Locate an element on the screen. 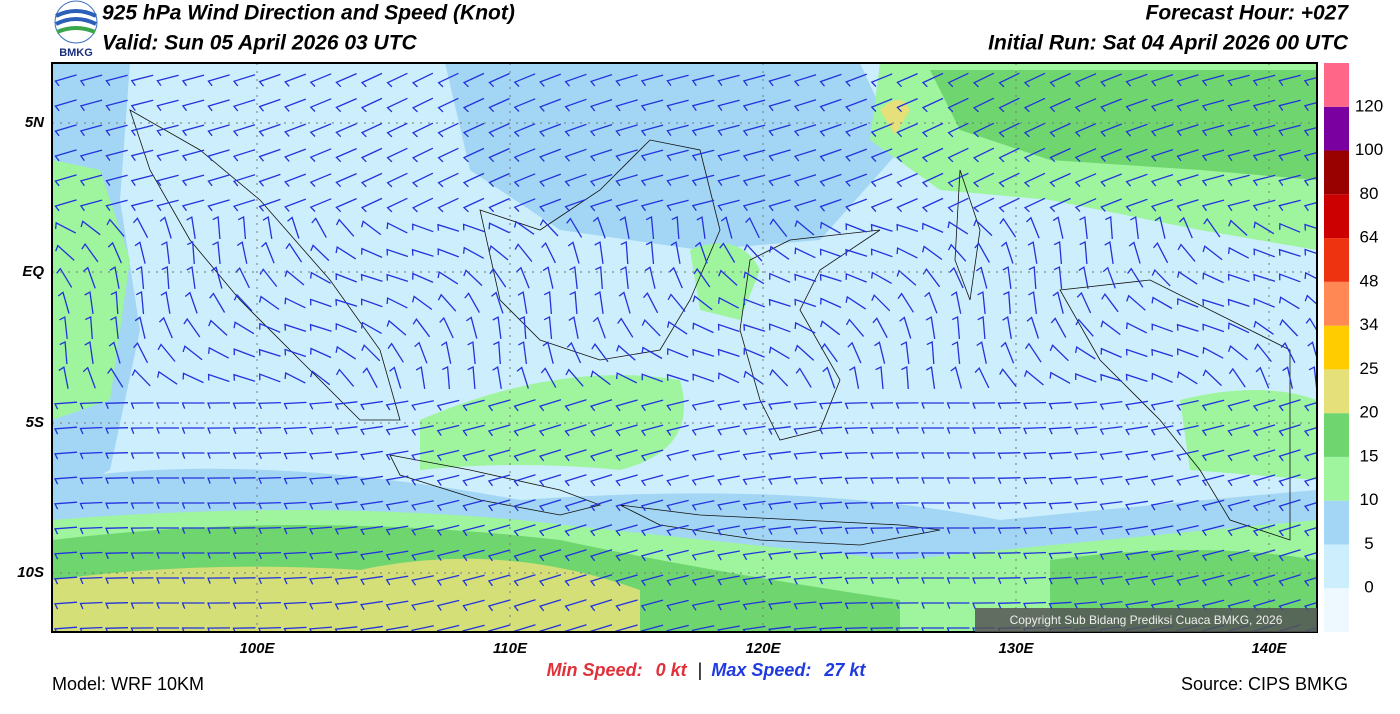 The height and width of the screenshot is (714, 1400). lat-label: 10S is located at coordinates (30, 572).